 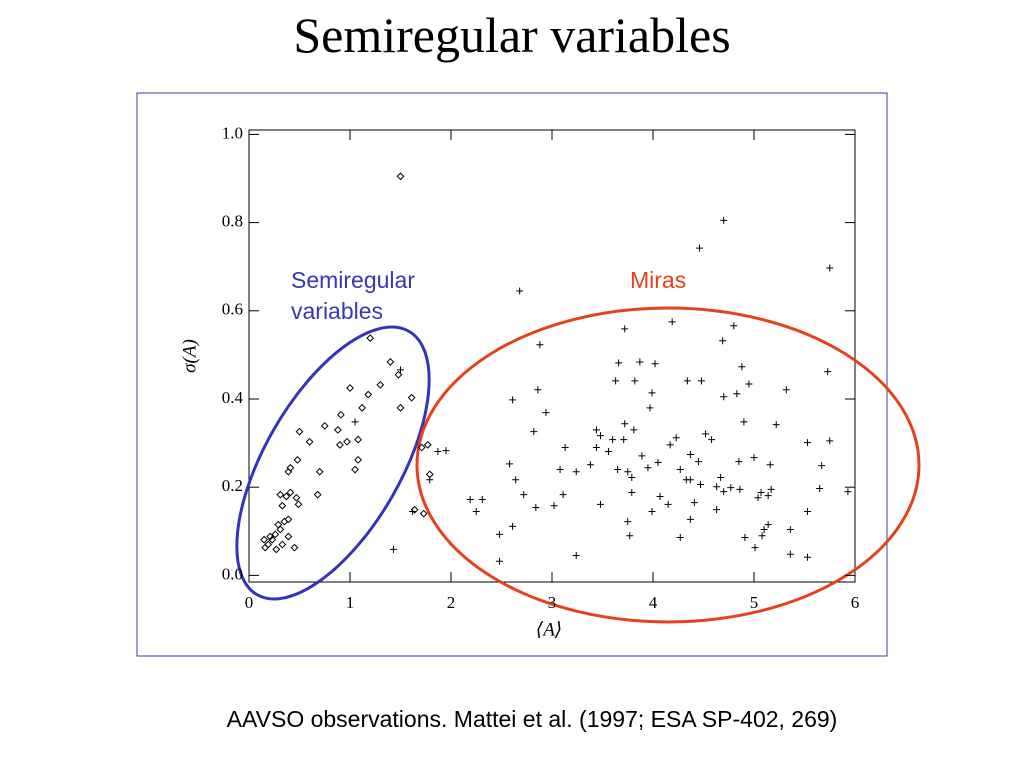 I want to click on y-axis-label: σ(A), so click(x=189, y=356).